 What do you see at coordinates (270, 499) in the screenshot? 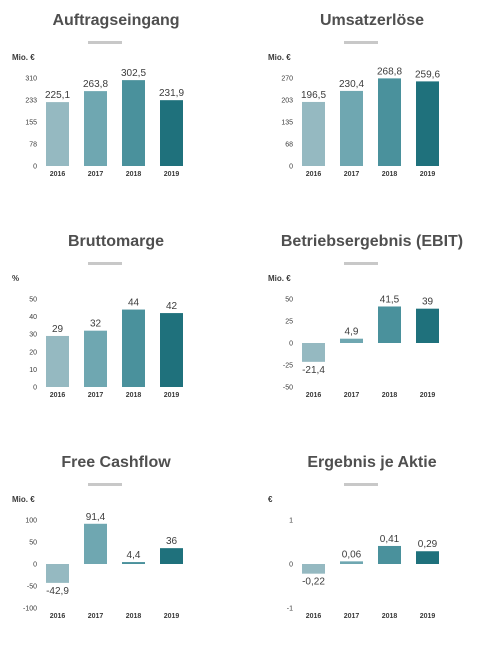
I see `unit-label: €` at bounding box center [270, 499].